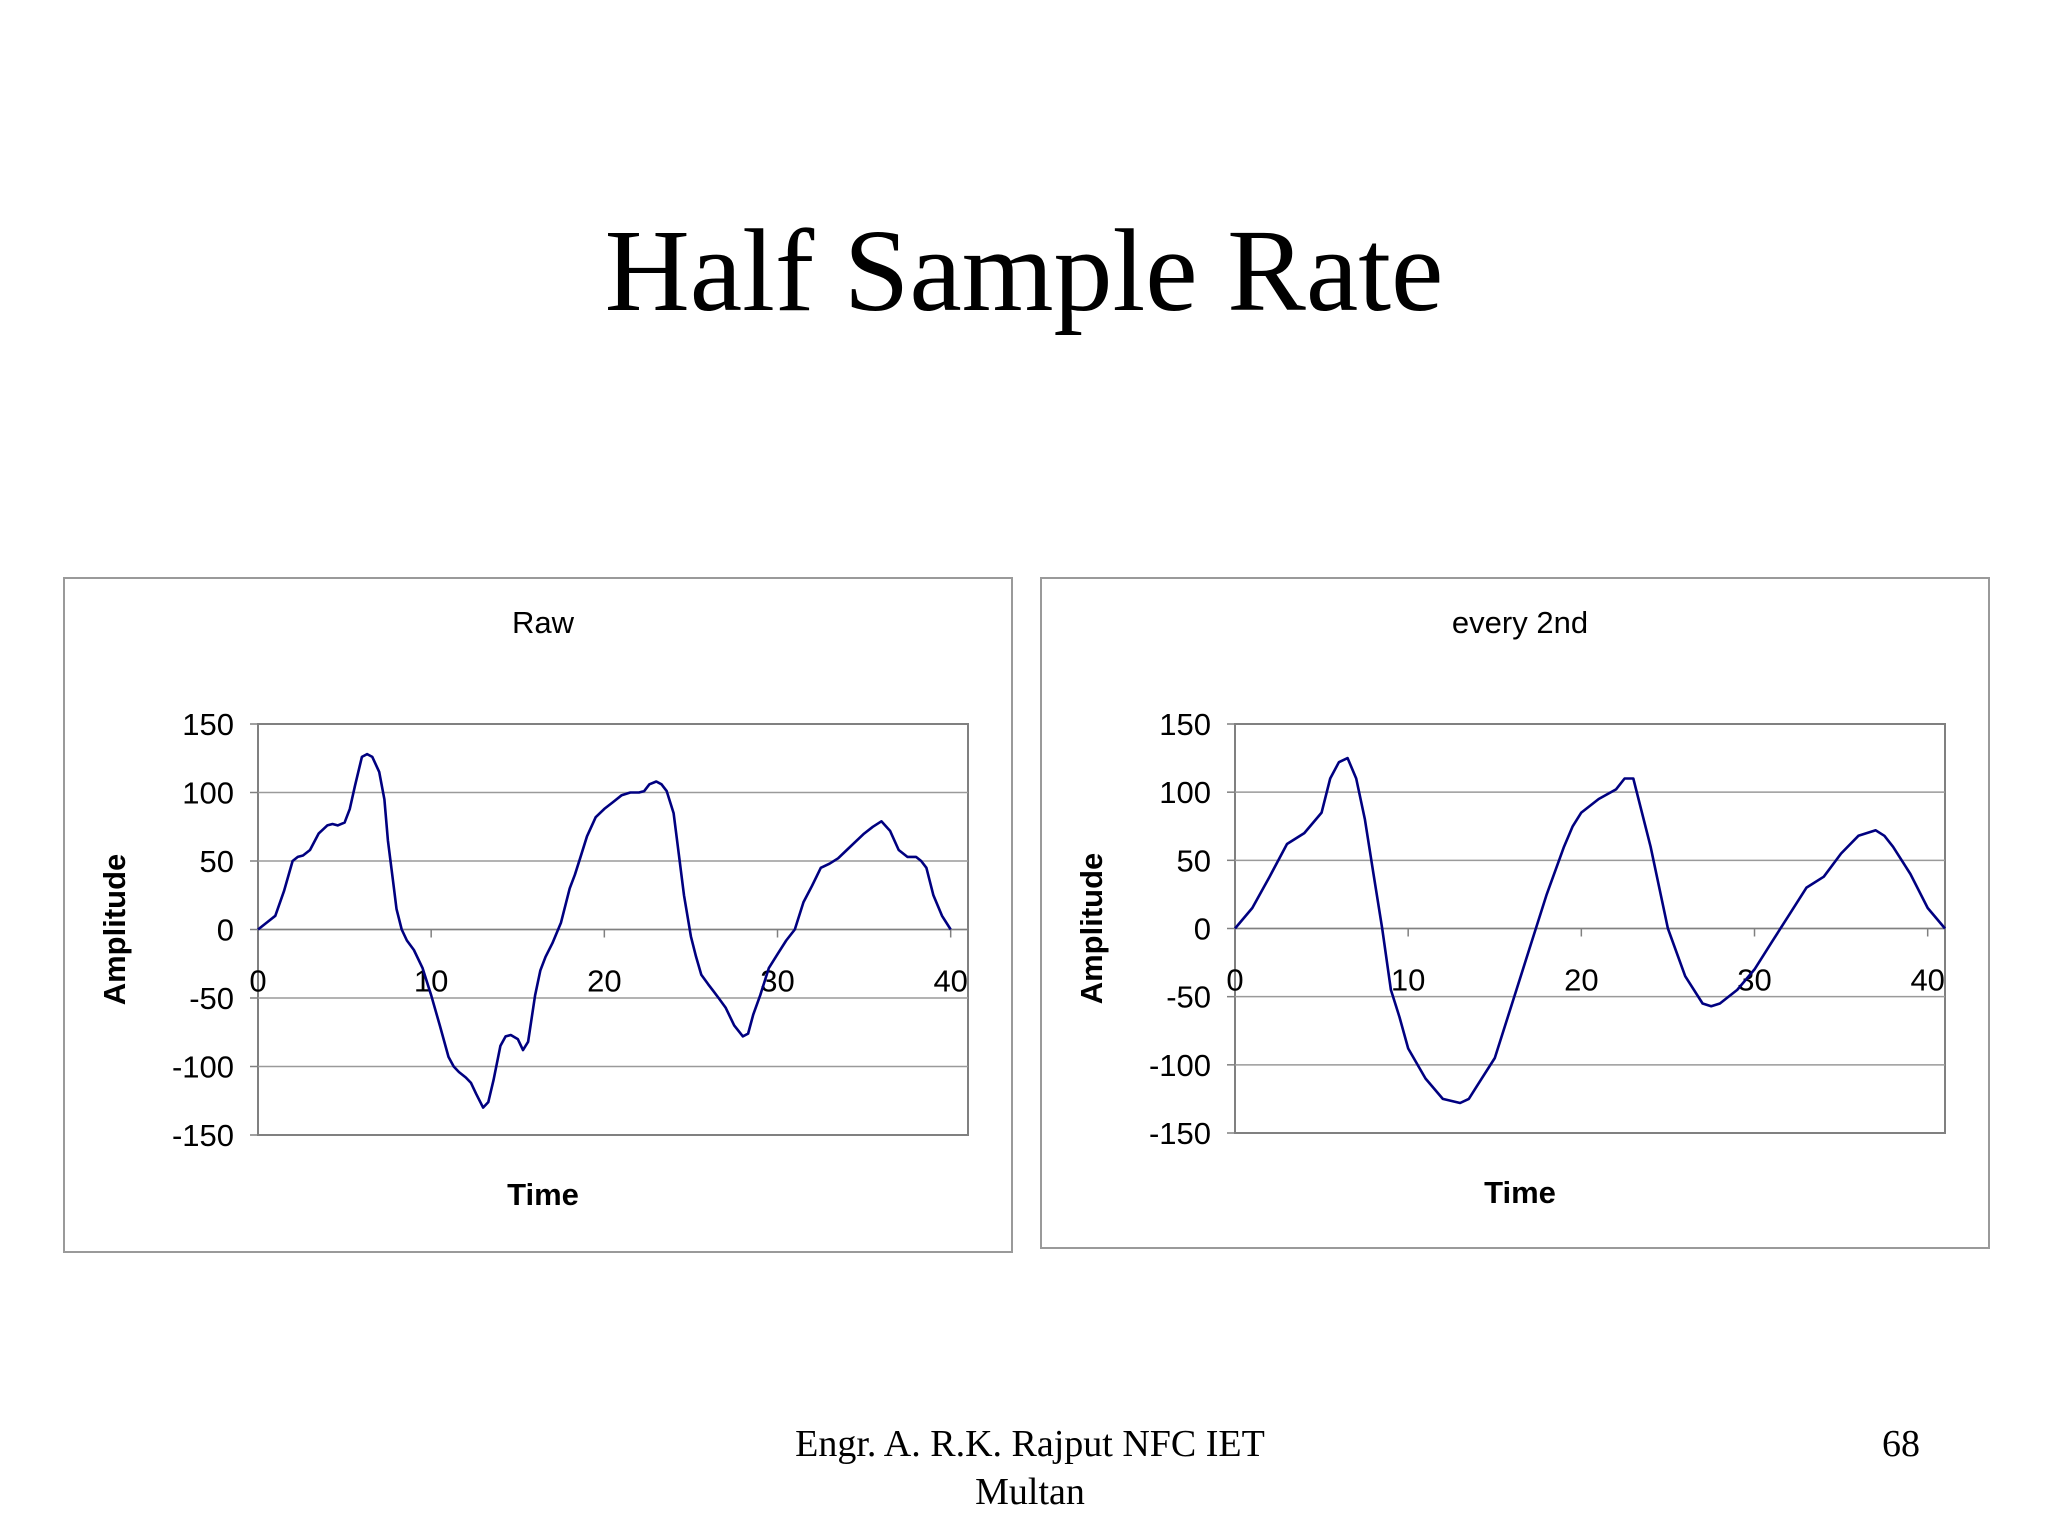  What do you see at coordinates (1202, 929) in the screenshot?
I see `chart-1-ytick-label: 0` at bounding box center [1202, 929].